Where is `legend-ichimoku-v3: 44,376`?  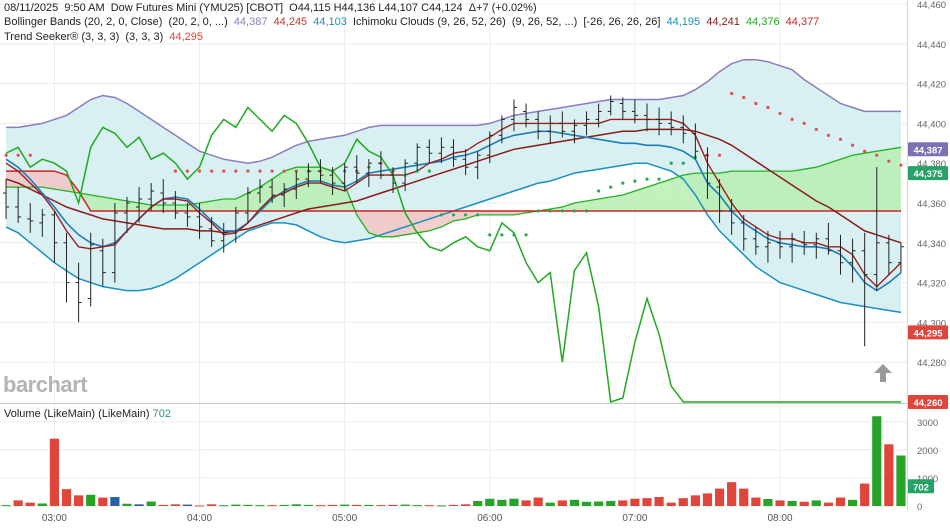 legend-ichimoku-v3: 44,376 is located at coordinates (762, 22).